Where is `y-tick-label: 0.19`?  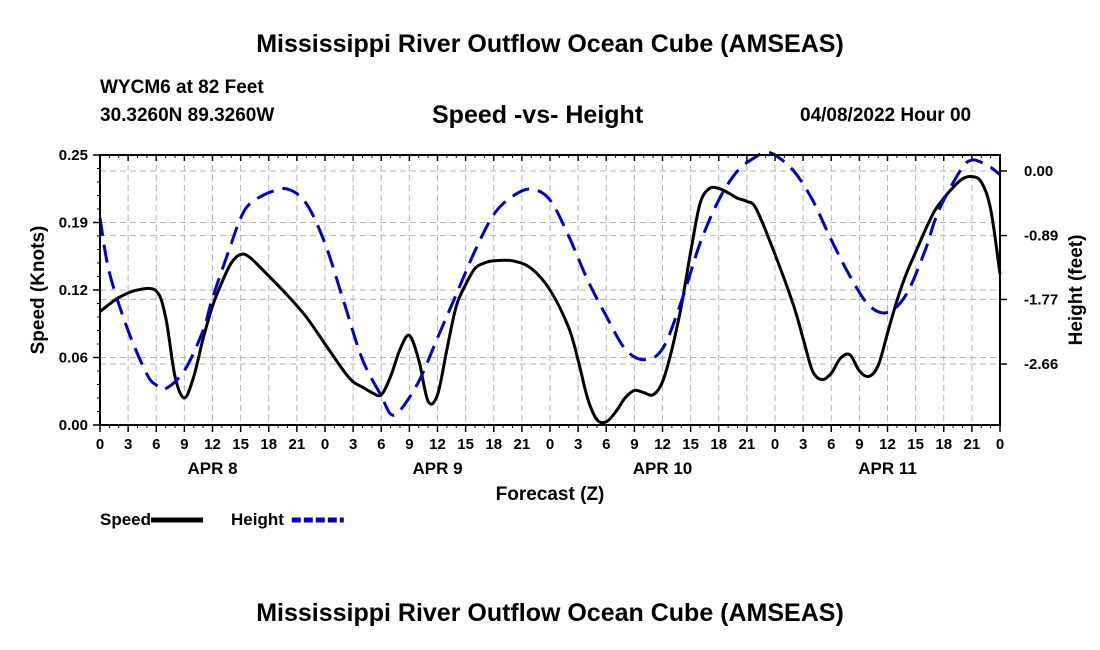 y-tick-label: 0.19 is located at coordinates (73, 223).